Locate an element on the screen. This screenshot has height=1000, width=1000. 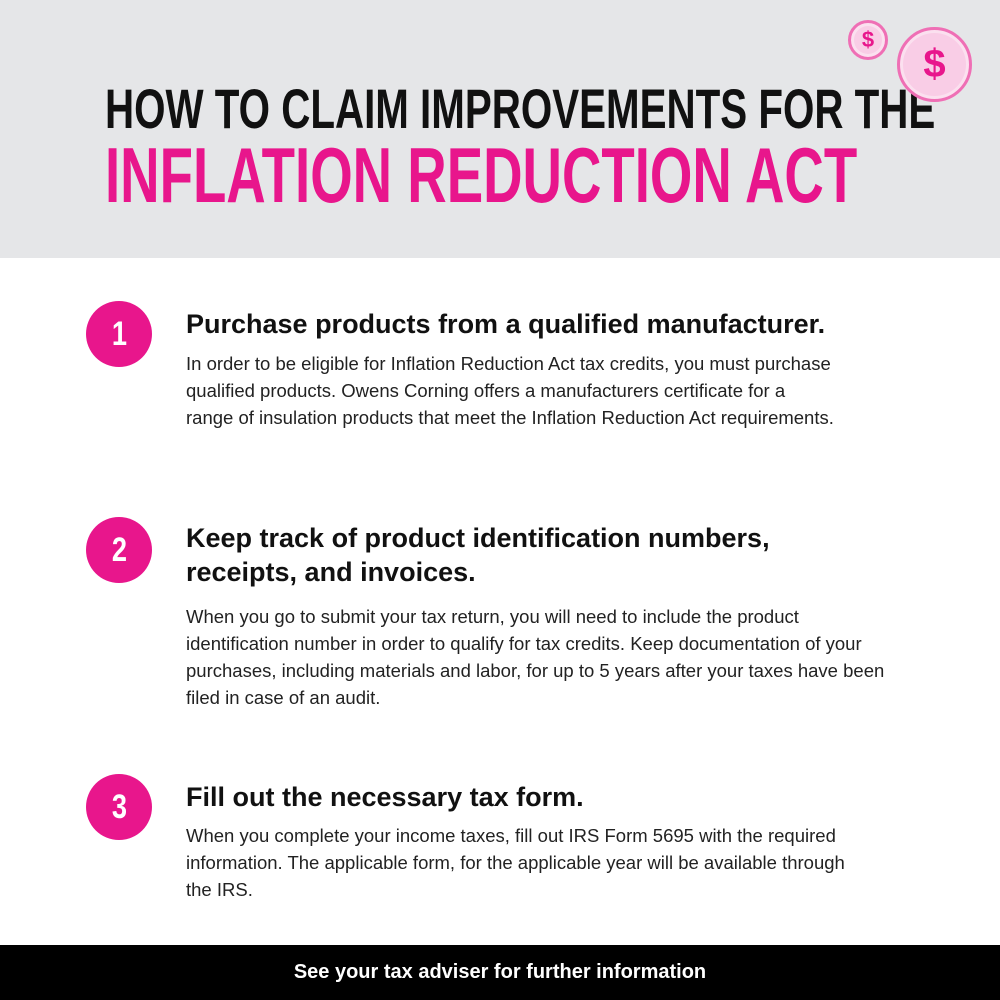
title-line-1: HOW TO CLAIM IMPROVEMENTS FOR THE is located at coordinates (520, 108).